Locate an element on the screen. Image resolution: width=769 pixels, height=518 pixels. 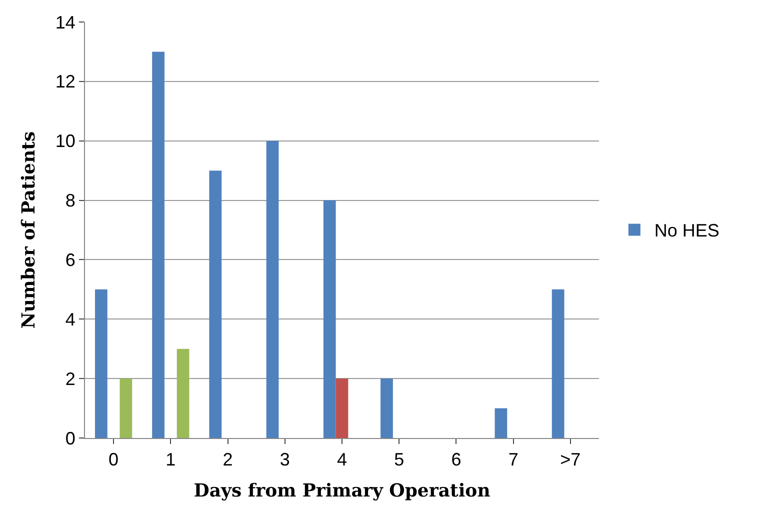
x-tick-label: 1 is located at coordinates (171, 460).